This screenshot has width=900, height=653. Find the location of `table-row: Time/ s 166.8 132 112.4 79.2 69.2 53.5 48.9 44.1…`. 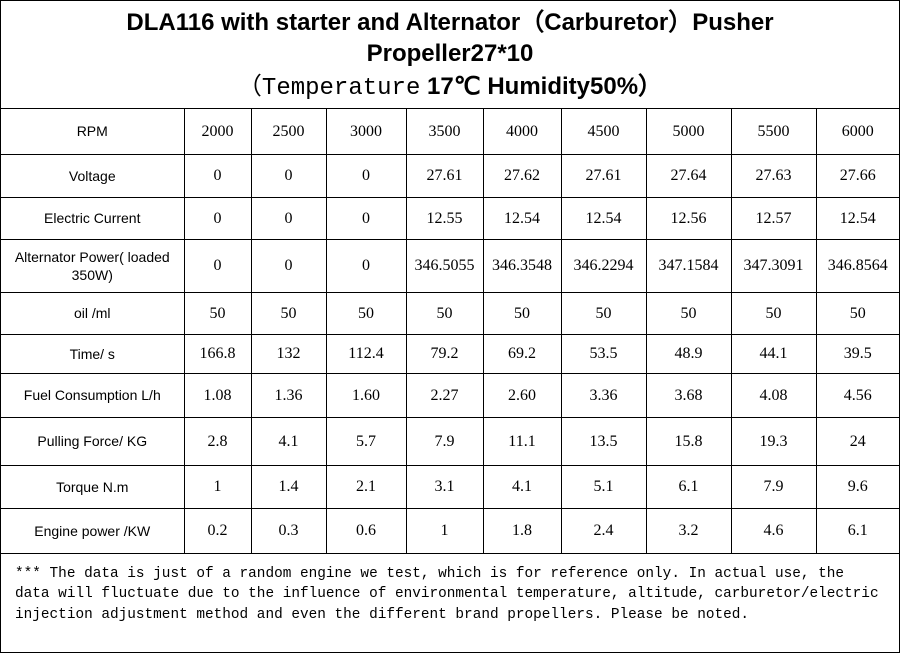

table-row: Time/ s 166.8 132 112.4 79.2 69.2 53.5 48.9 44.1… is located at coordinates (450, 353).